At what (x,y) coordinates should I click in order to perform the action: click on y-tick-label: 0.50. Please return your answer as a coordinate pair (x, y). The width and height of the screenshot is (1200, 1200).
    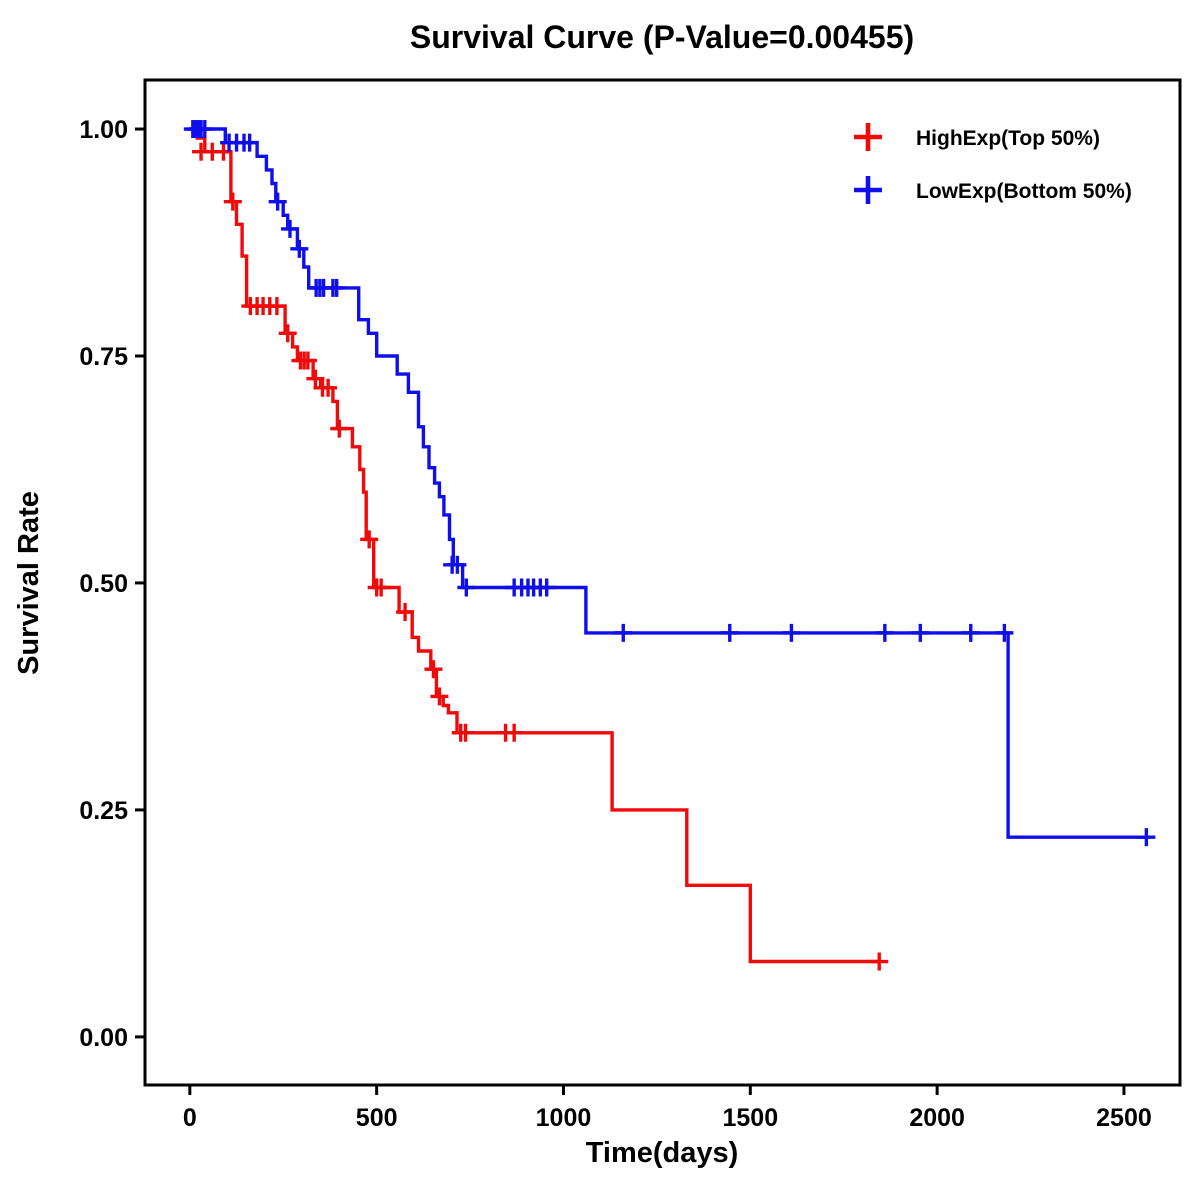
    Looking at the image, I should click on (103, 584).